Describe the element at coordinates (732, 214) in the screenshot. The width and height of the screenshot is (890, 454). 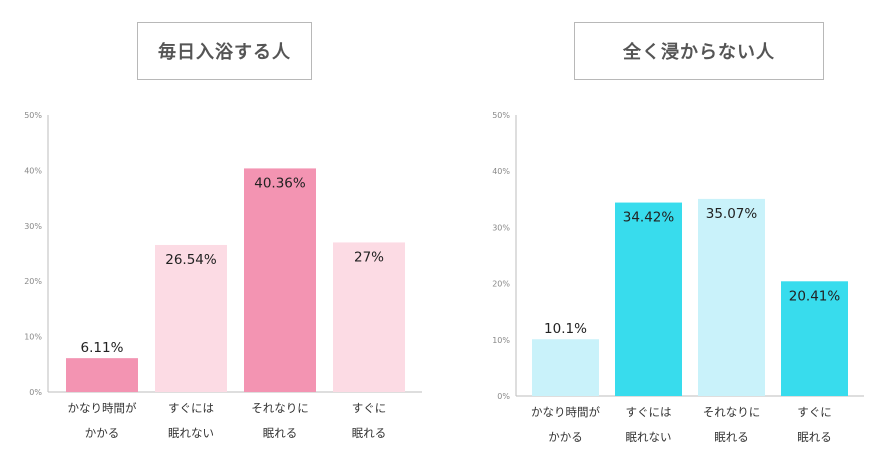
I see `bar-value-label: 35.07%` at that location.